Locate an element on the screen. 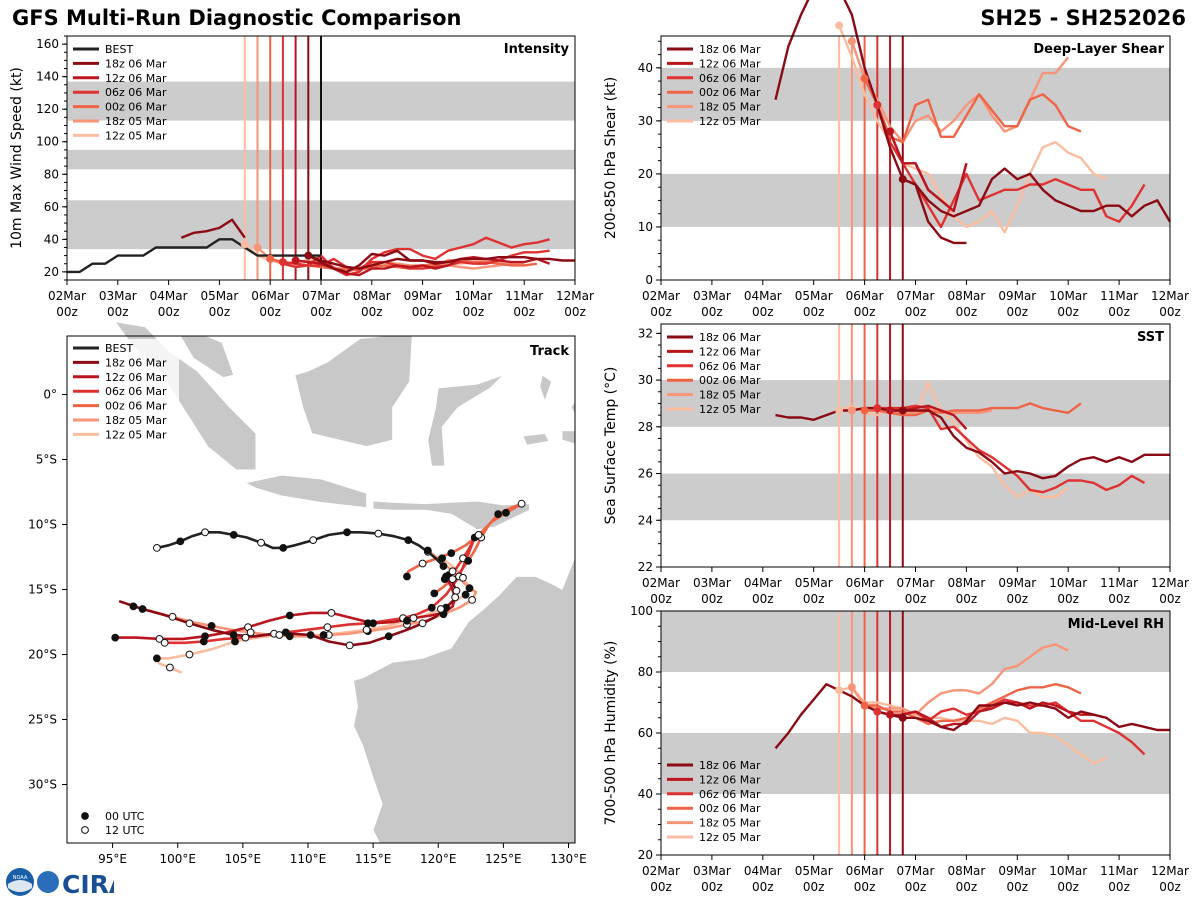 This screenshot has width=1200, height=900. sst-legend-label: 18z 06 Mar is located at coordinates (730, 337).